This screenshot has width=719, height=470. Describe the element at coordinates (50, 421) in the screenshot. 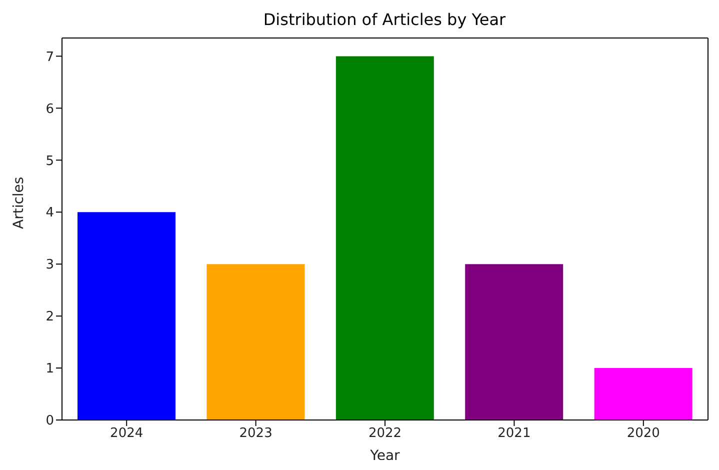

I see `y-tick-label: 0` at that location.